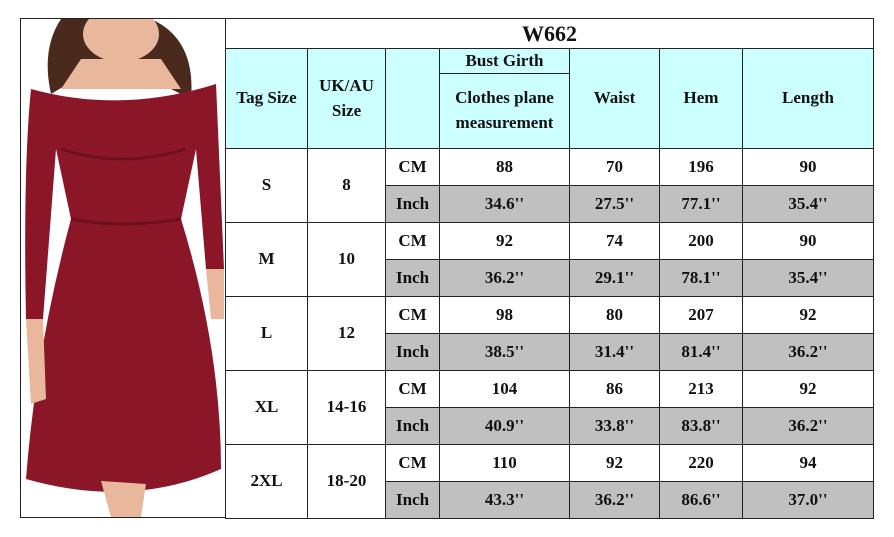  What do you see at coordinates (614, 241) in the screenshot?
I see `measurement: 74` at bounding box center [614, 241].